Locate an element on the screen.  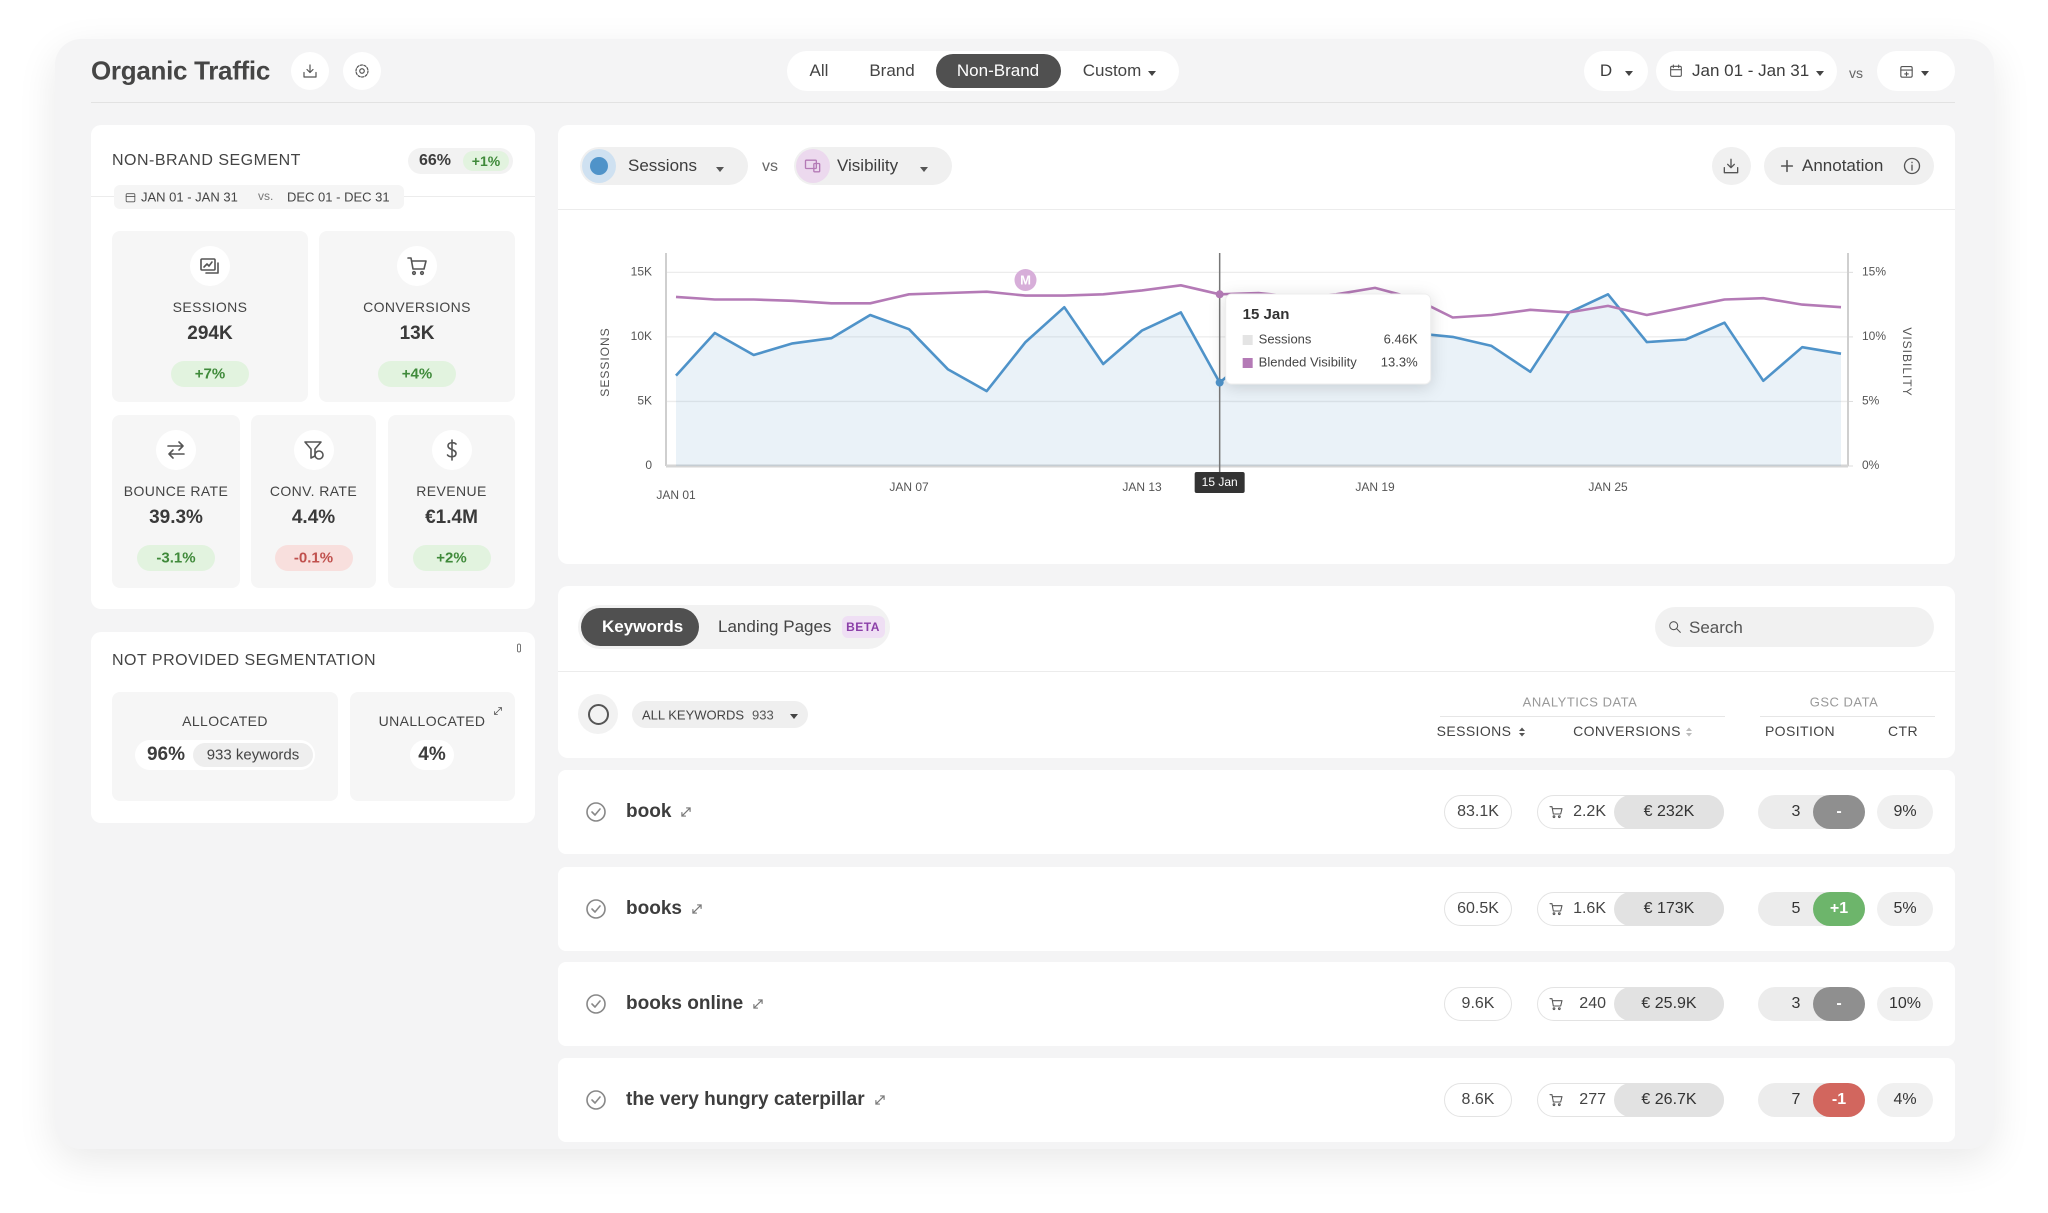
kpi-icon-circle is located at coordinates (176, 450).